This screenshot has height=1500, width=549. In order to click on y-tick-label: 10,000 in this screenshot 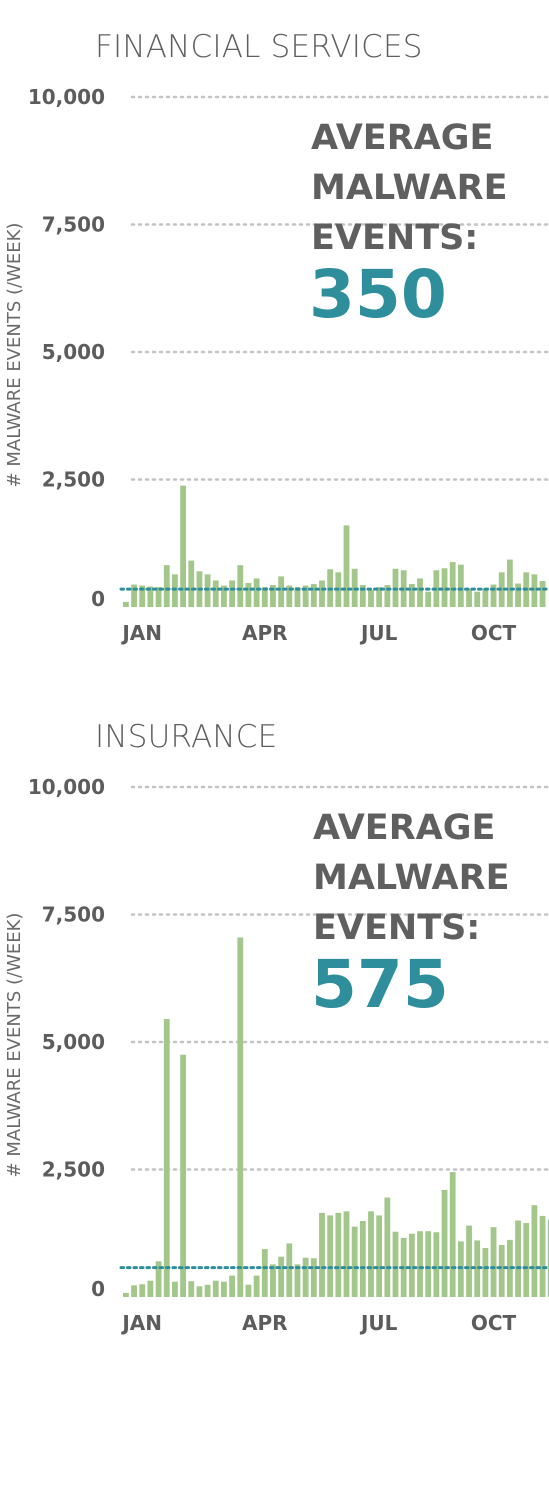, I will do `click(66, 787)`.